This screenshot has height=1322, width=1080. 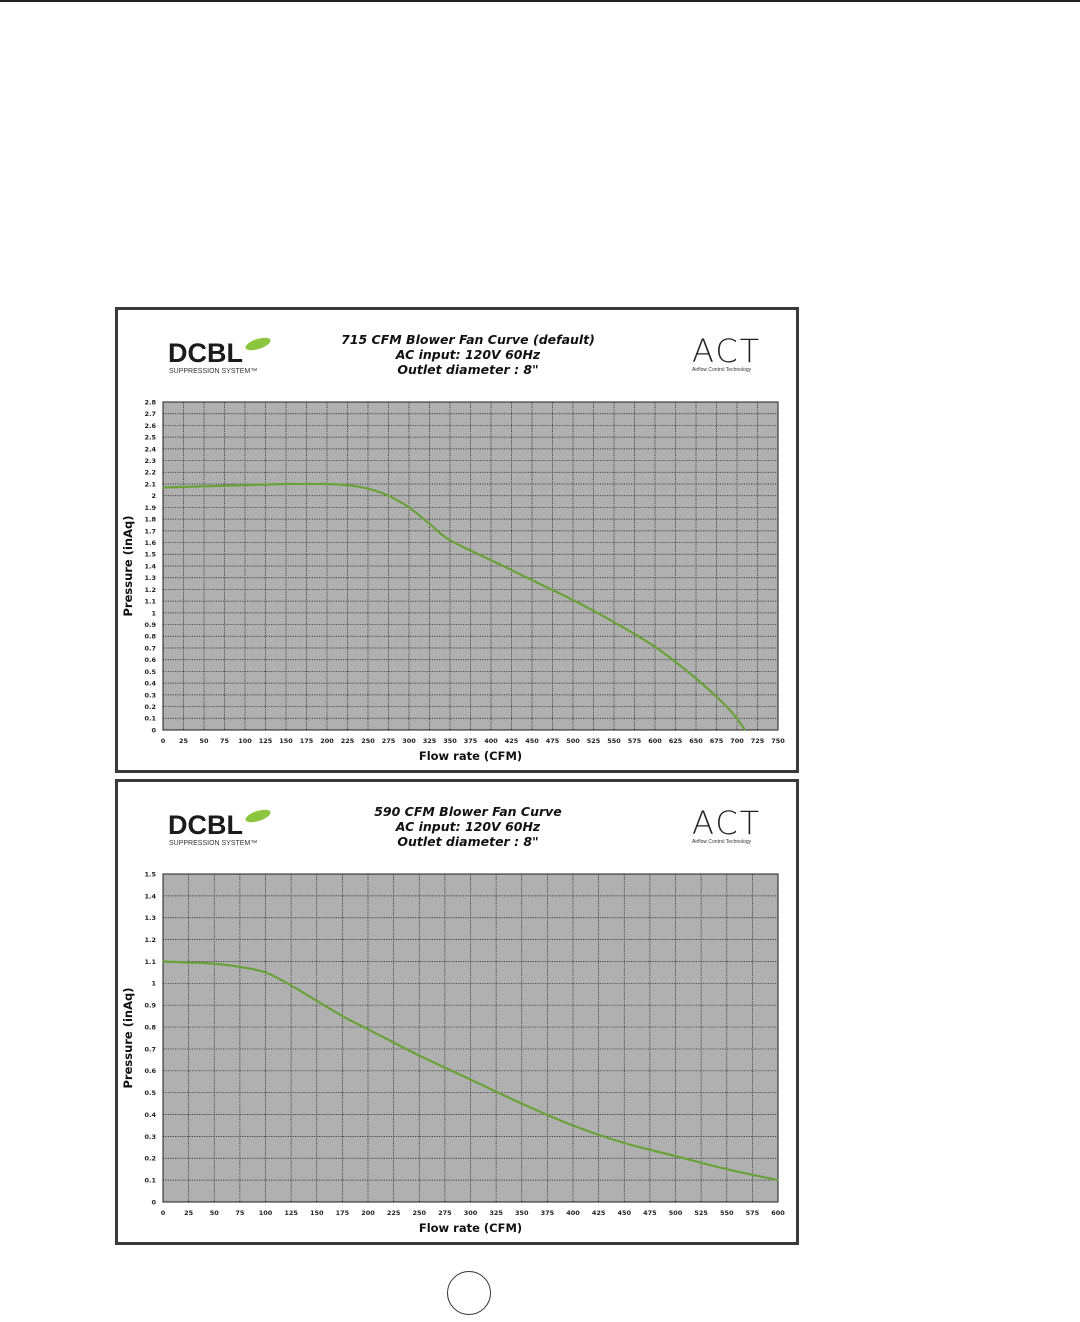 What do you see at coordinates (394, 1213) in the screenshot?
I see `x-tick-label: 225` at bounding box center [394, 1213].